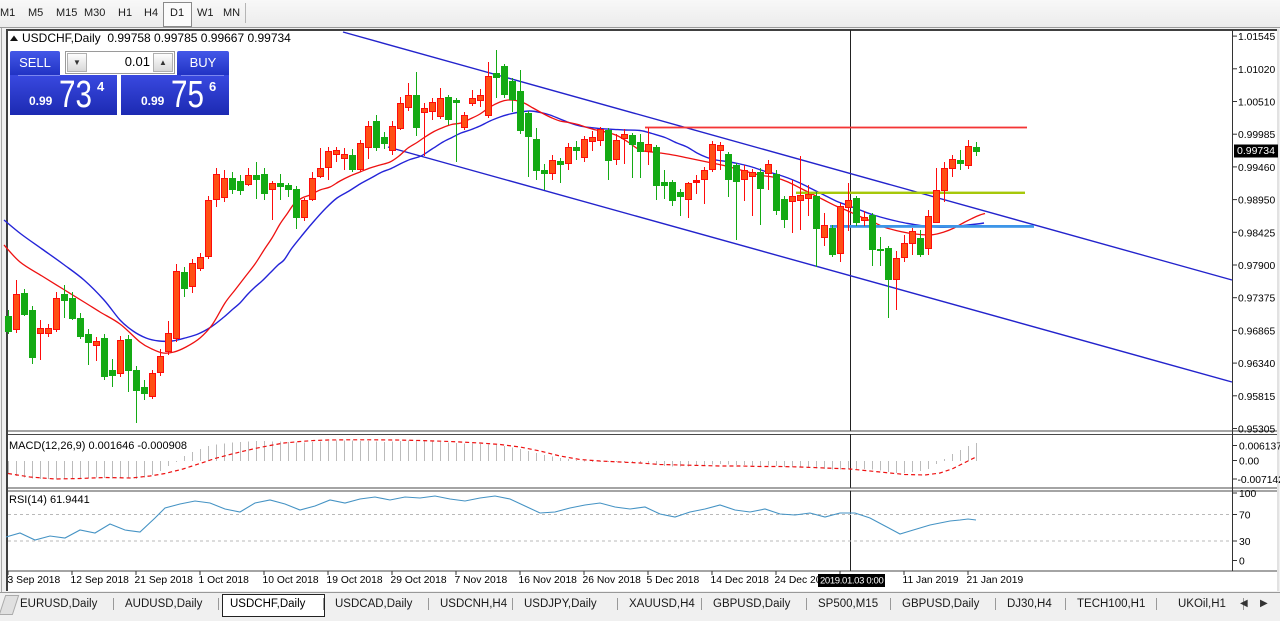  What do you see at coordinates (1256, 233) in the screenshot?
I see `svg-text: 0.98425` at bounding box center [1256, 233].